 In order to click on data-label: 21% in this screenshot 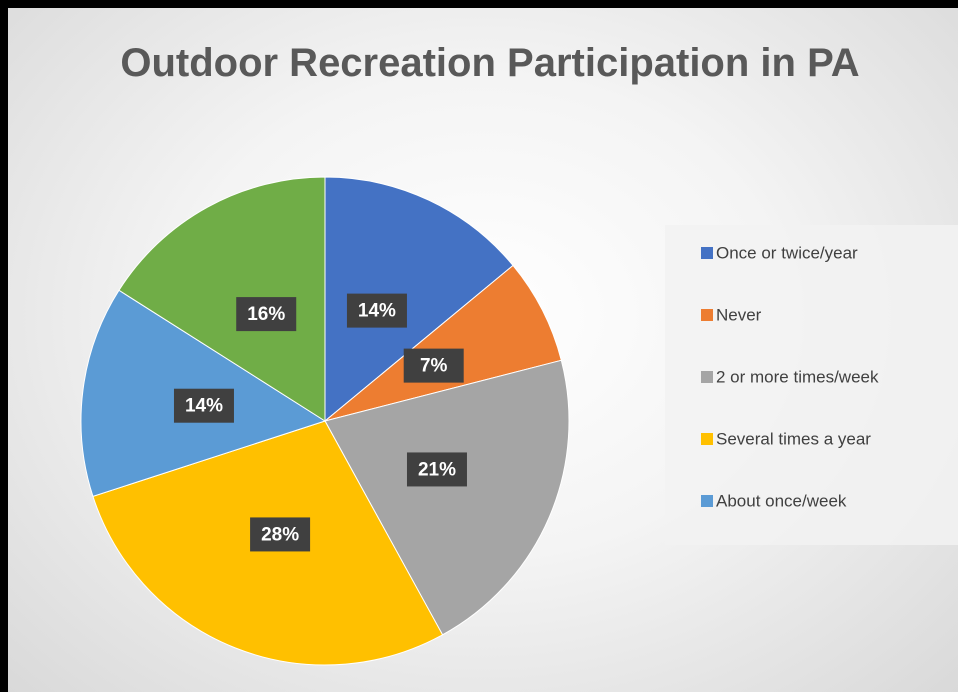, I will do `click(437, 469)`.